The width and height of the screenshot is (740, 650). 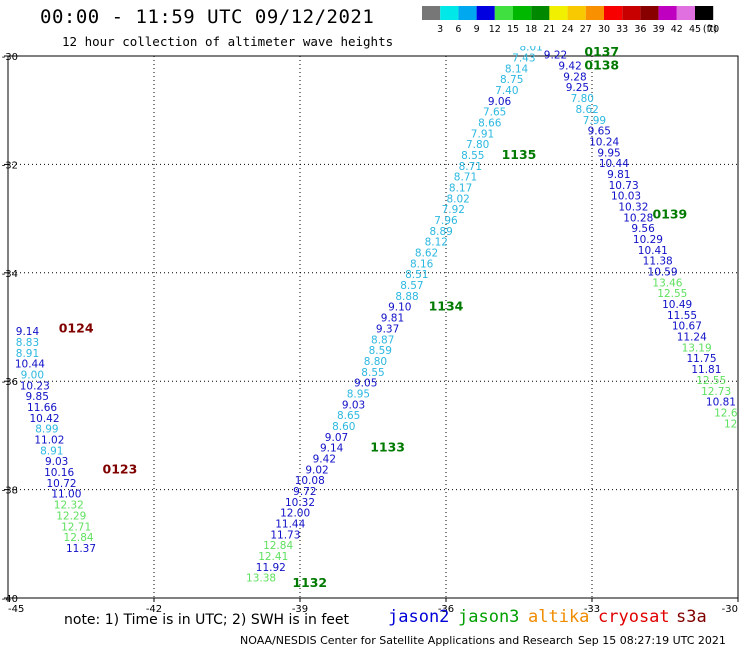 What do you see at coordinates (457, 199) in the screenshot?
I see `swh-value: 8.02` at bounding box center [457, 199].